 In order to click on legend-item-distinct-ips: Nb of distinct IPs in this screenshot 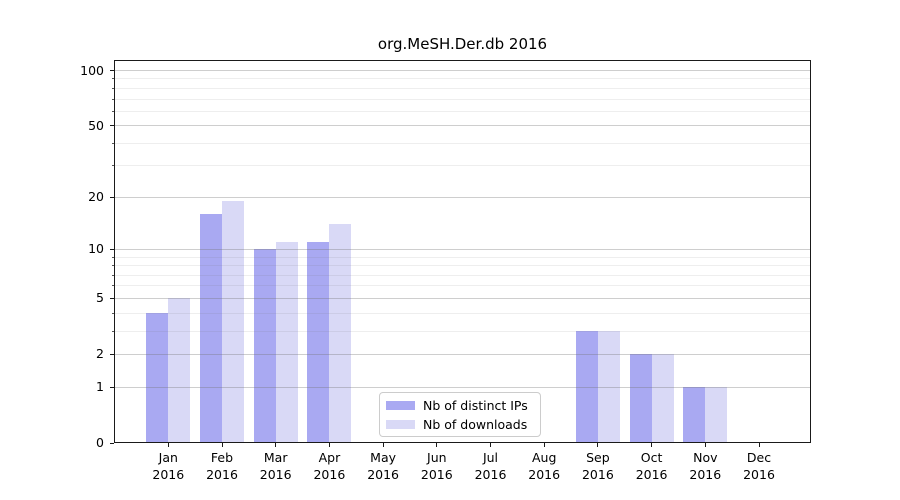, I will do `click(463, 405)`.